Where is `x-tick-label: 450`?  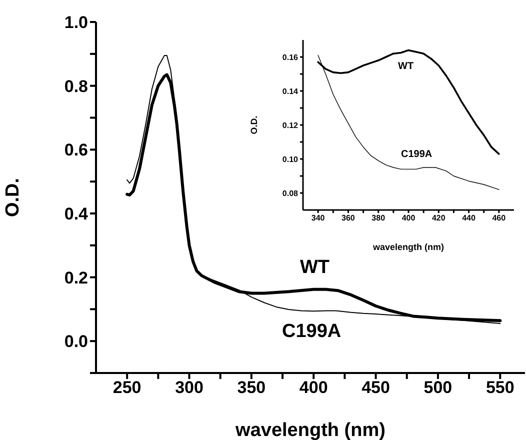
x-tick-label: 450 is located at coordinates (376, 388).